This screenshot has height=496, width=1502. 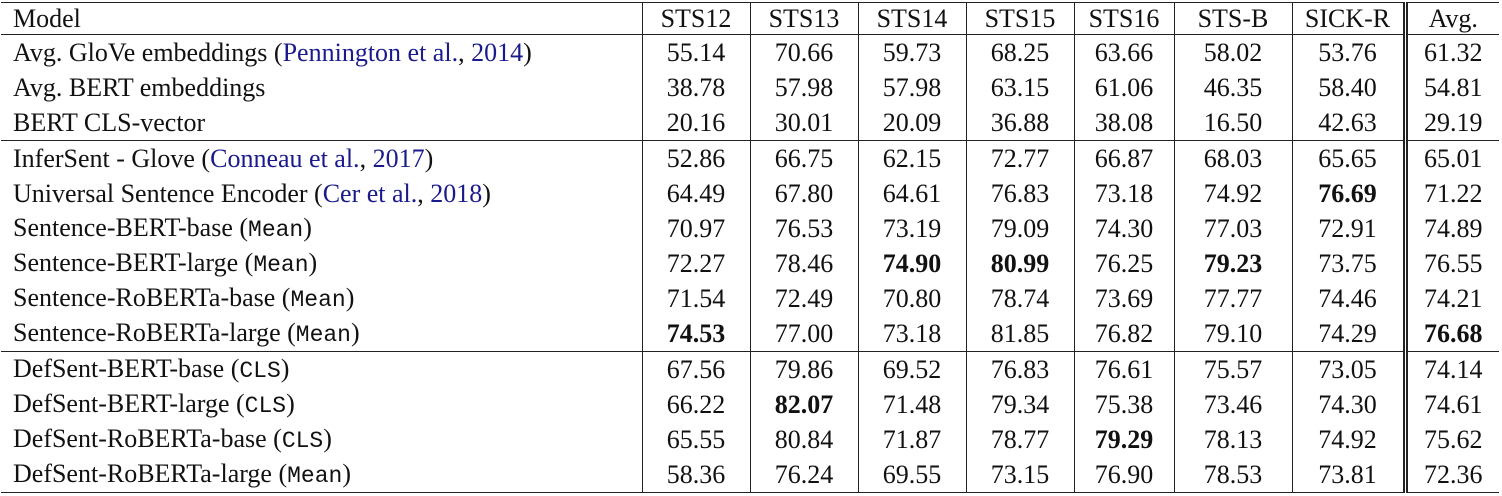 What do you see at coordinates (1123, 369) in the screenshot?
I see `score-cell: 76.61` at bounding box center [1123, 369].